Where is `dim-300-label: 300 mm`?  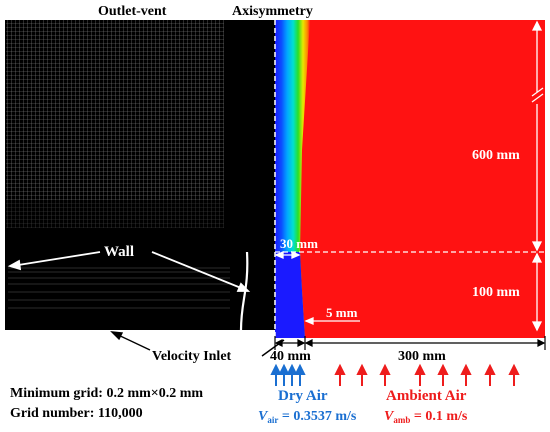
dim-300-label: 300 mm is located at coordinates (422, 356).